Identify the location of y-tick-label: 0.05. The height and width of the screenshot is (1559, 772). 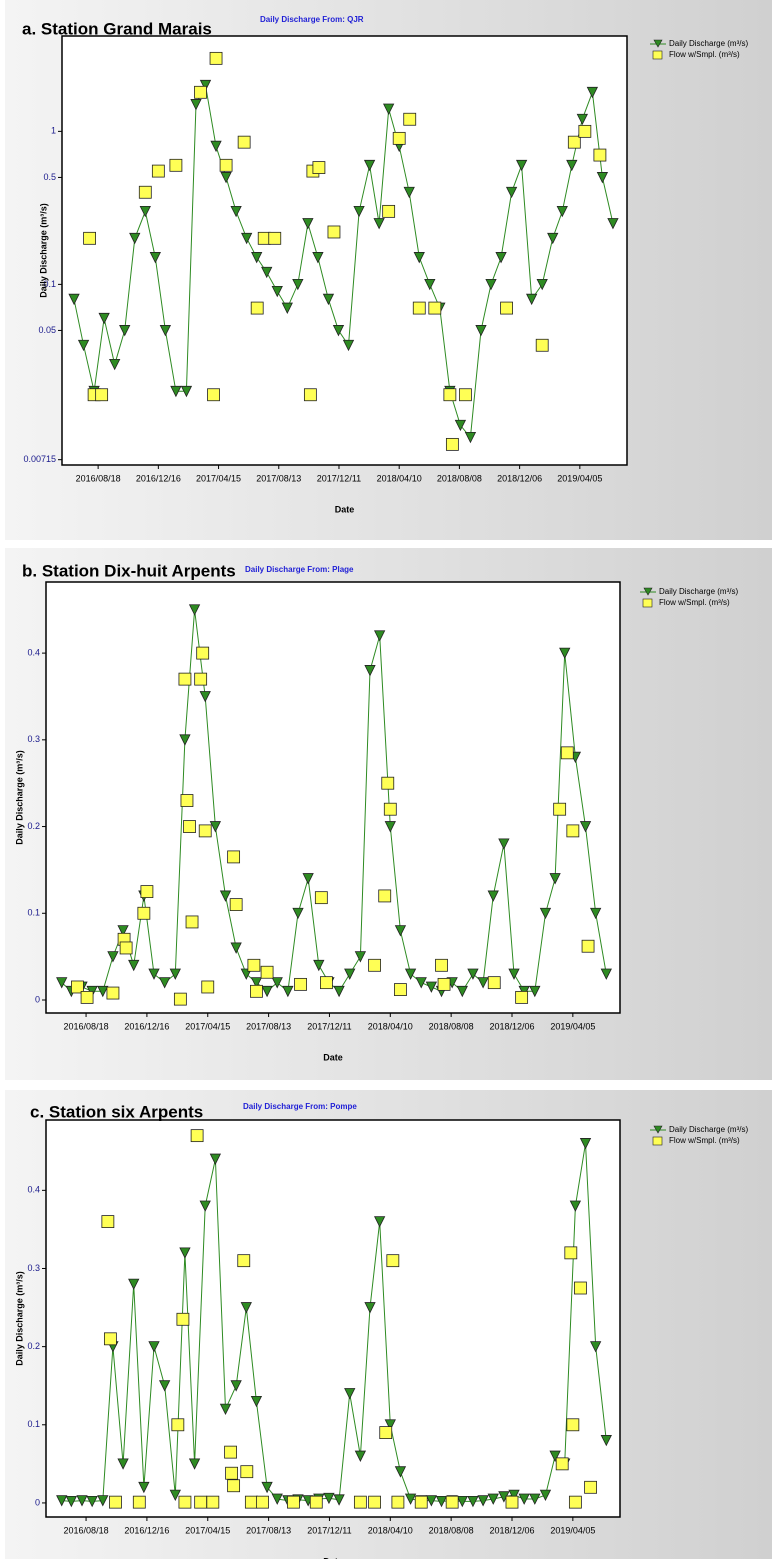
(47, 330).